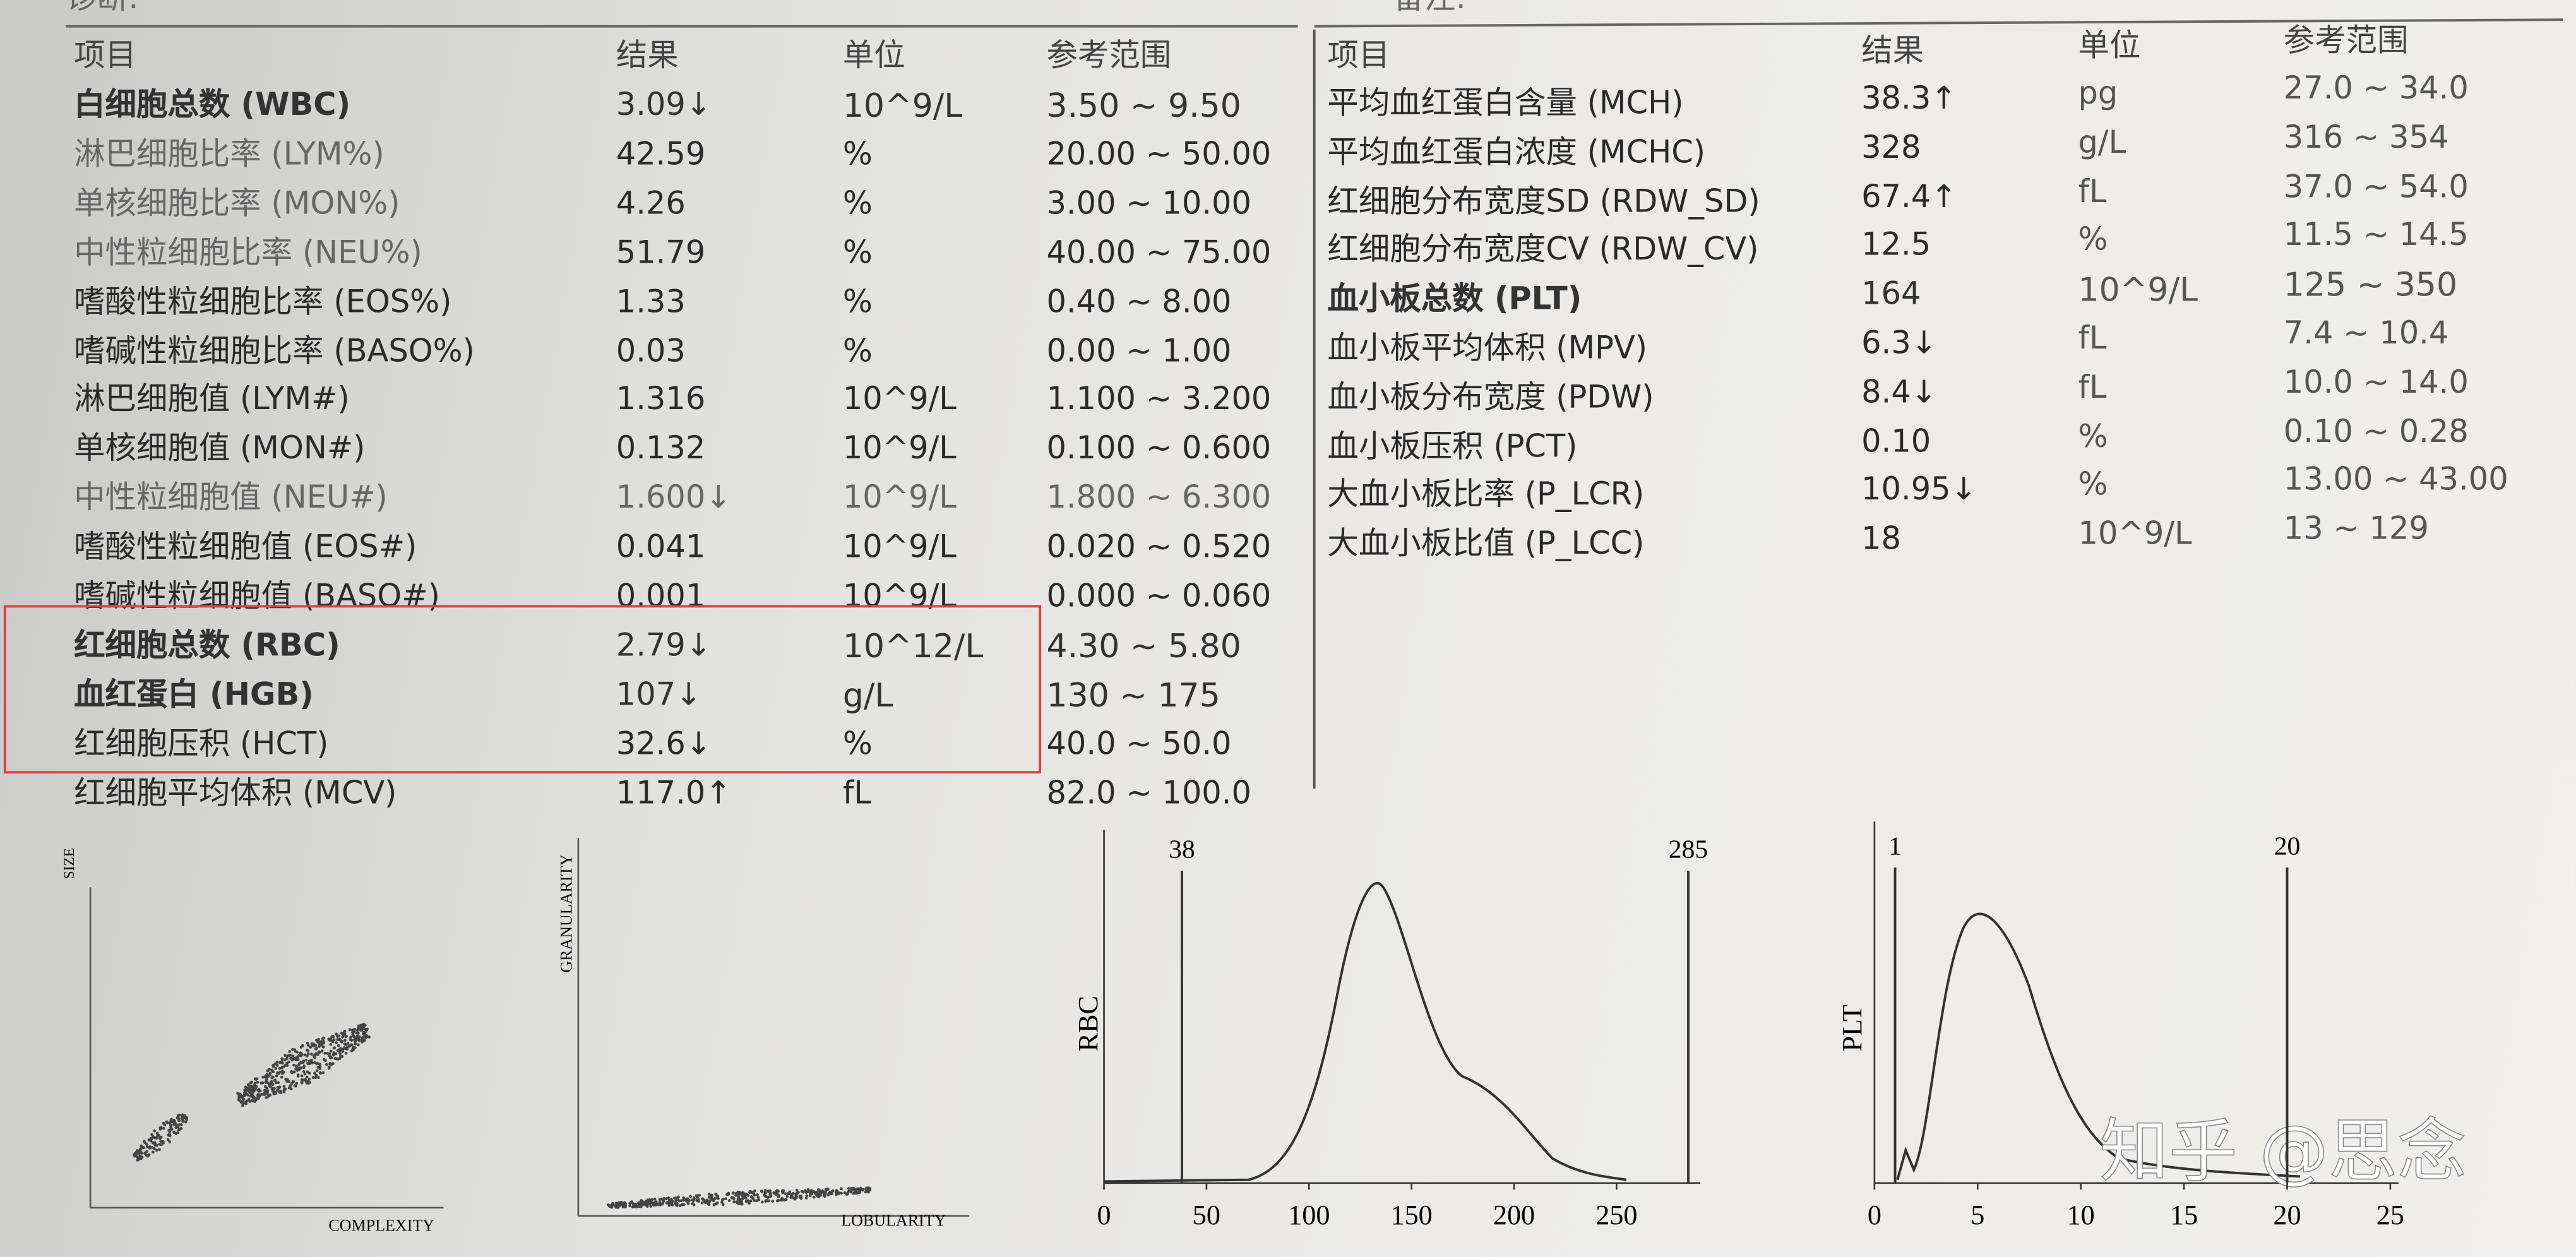  I want to click on table-cell: 316 ~ 354, so click(2366, 137).